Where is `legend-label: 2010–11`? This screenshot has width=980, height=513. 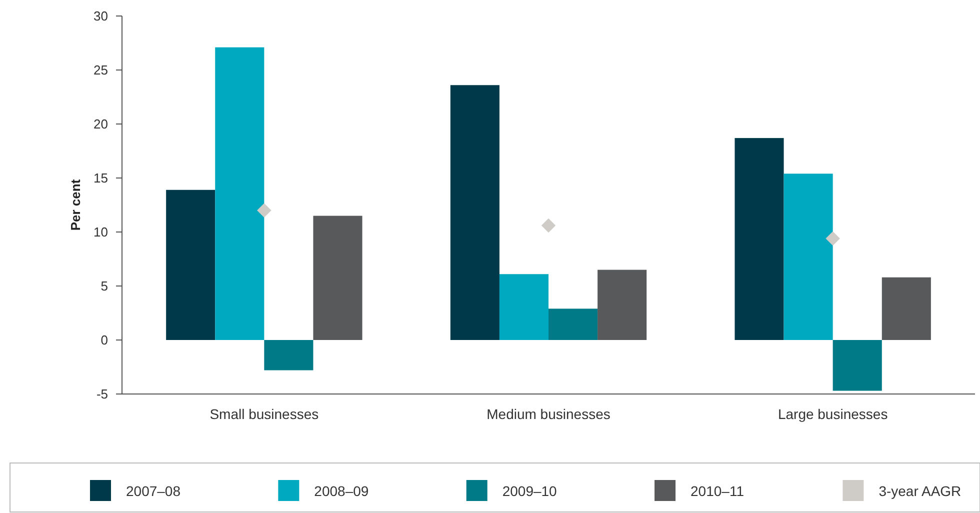
legend-label: 2010–11 is located at coordinates (717, 490).